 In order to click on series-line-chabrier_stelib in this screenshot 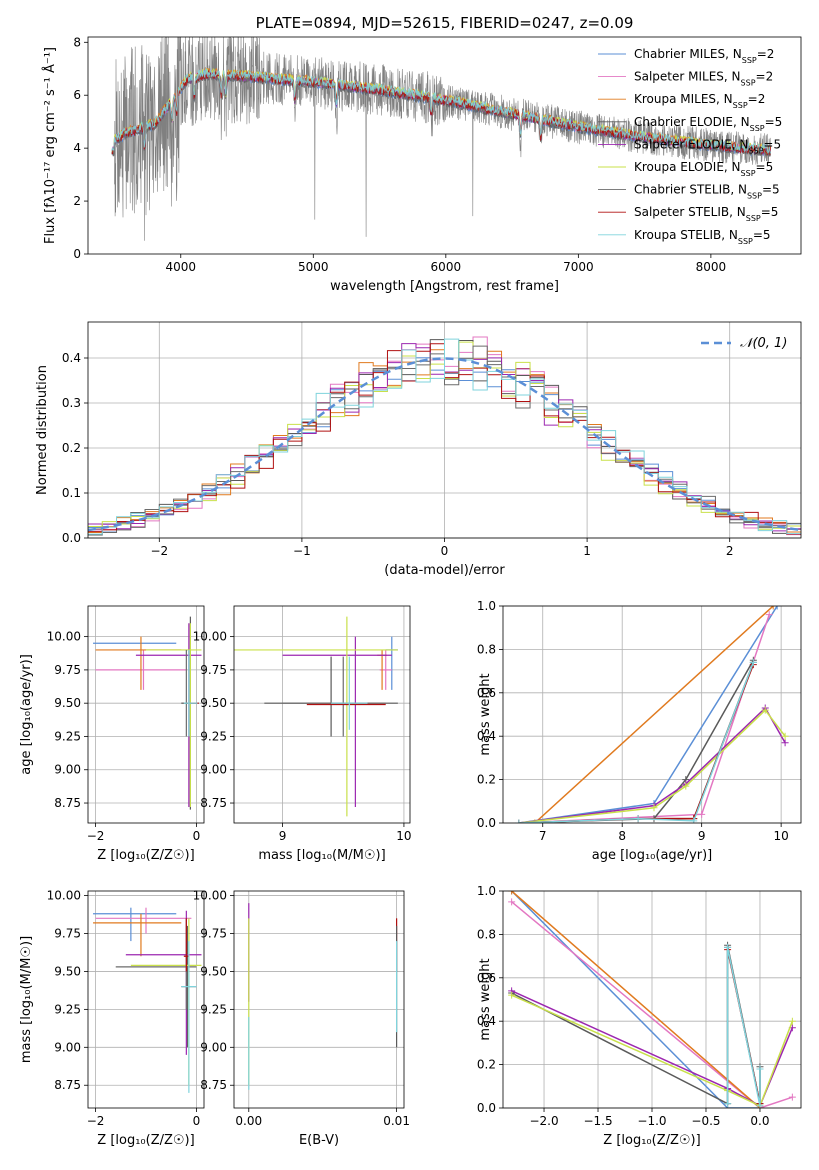, I will do `click(636, 742)`.